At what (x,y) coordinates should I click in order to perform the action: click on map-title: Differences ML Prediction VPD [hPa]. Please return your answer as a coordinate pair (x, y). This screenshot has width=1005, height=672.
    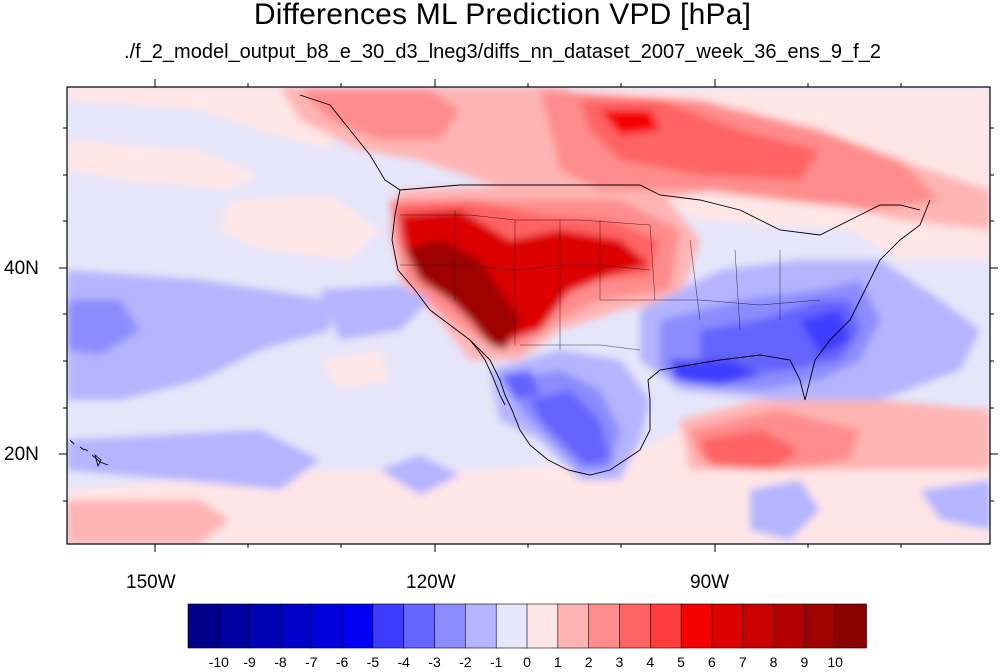
    Looking at the image, I should click on (502, 15).